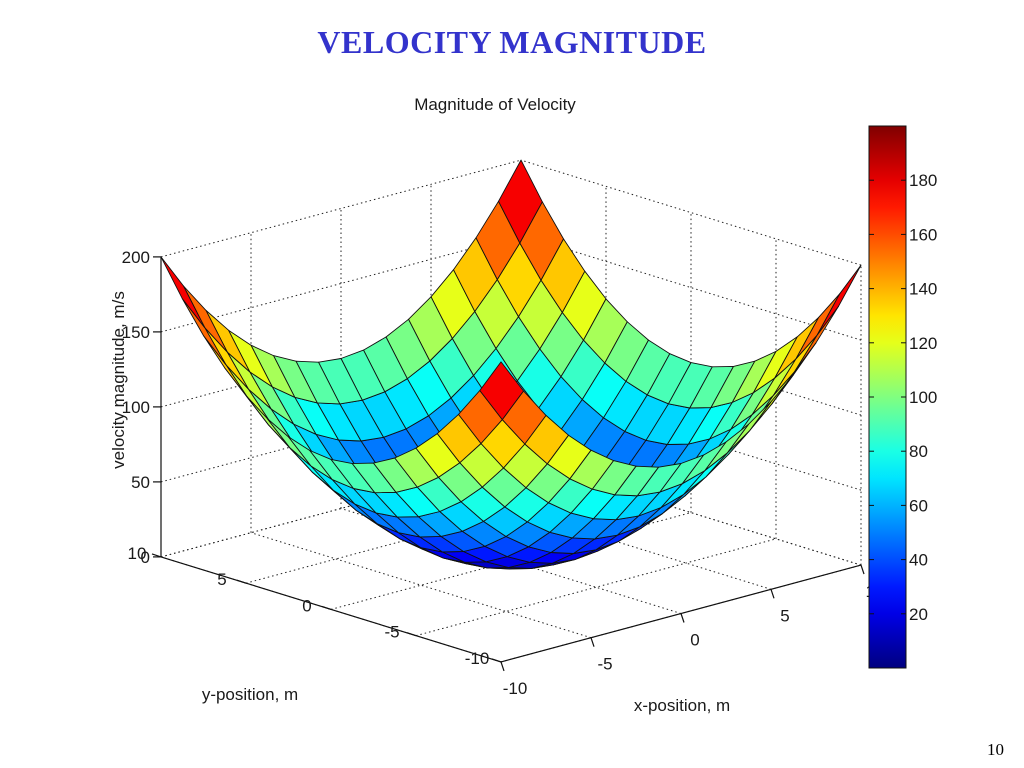 This screenshot has width=1024, height=768. Describe the element at coordinates (923, 343) in the screenshot. I see `colorbar-tick-label: 120` at that location.